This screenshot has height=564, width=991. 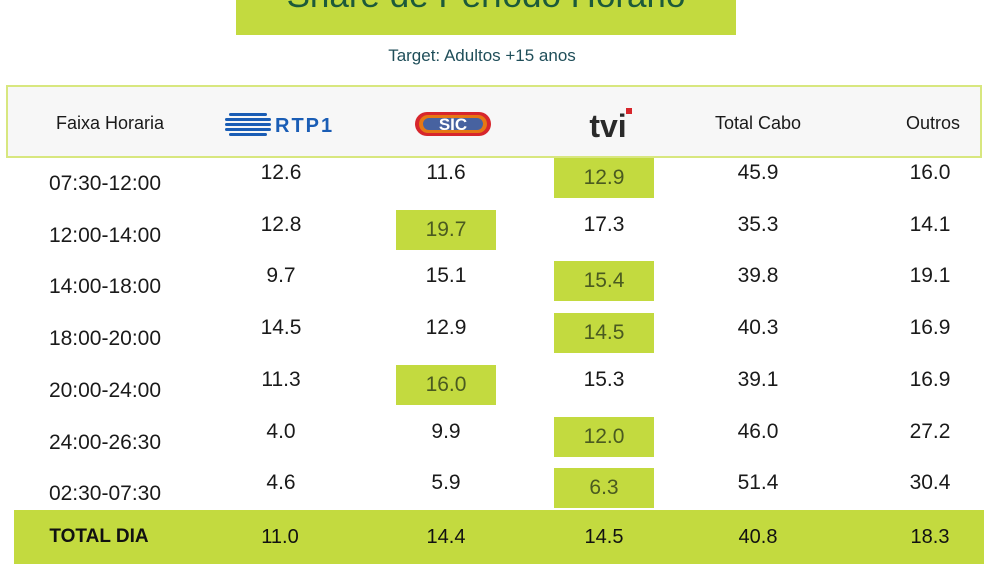 What do you see at coordinates (930, 275) in the screenshot?
I see `outros-cell: 19.1` at bounding box center [930, 275].